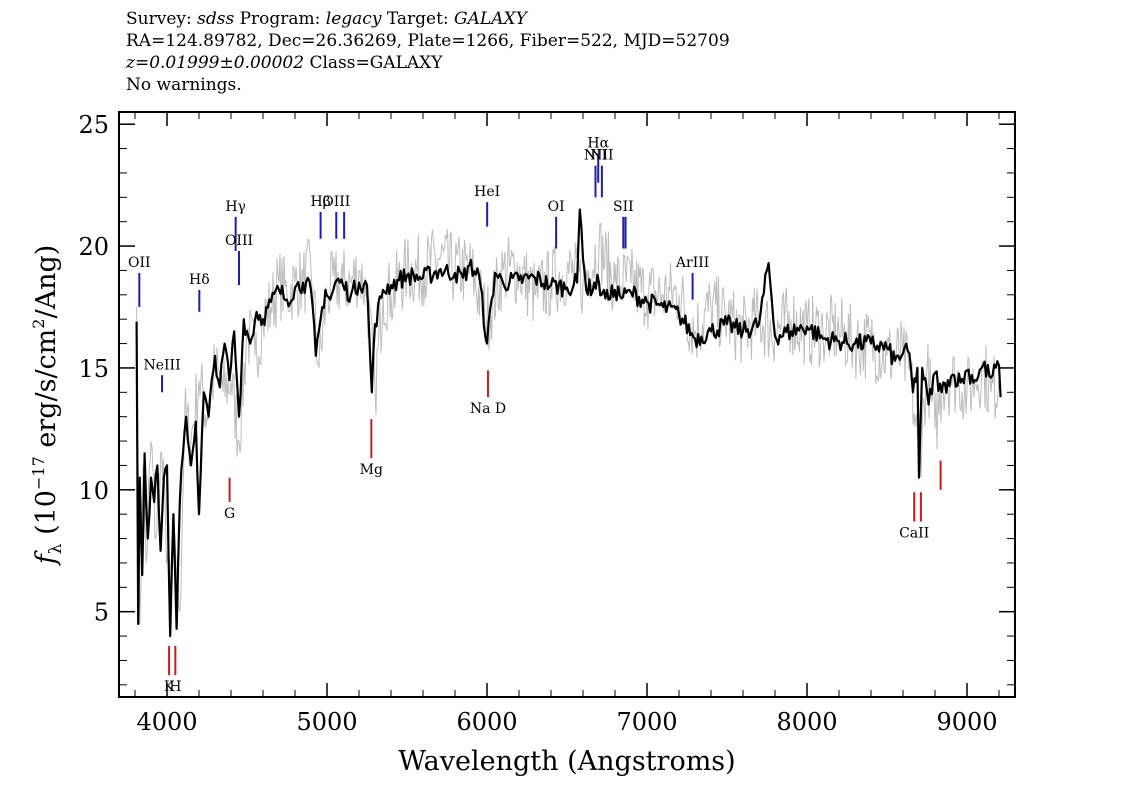 The height and width of the screenshot is (810, 1134). Describe the element at coordinates (598, 143) in the screenshot. I see `emission-label-h-: Hα` at that location.